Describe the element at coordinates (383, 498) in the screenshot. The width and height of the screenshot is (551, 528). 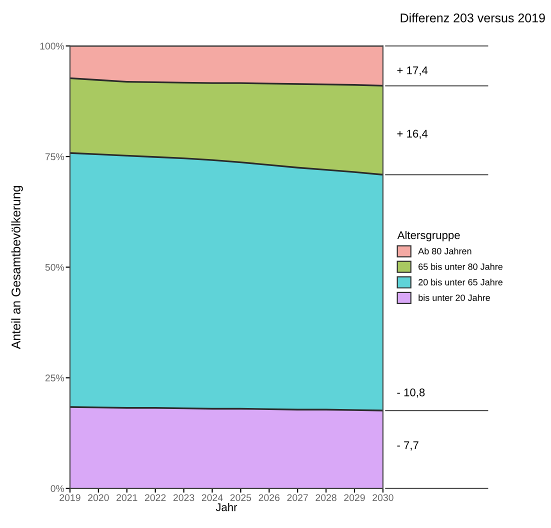
I see `x-tick-label: 2030` at that location.